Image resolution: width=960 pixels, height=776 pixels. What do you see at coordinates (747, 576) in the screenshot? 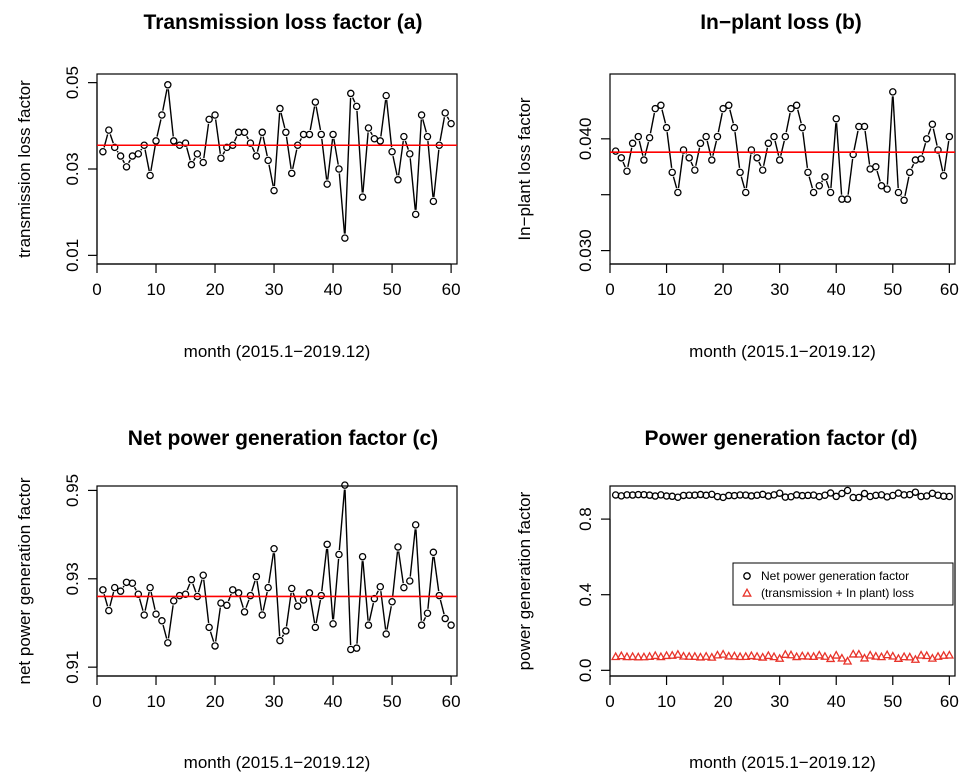
I see `legend-marker-circle` at bounding box center [747, 576].